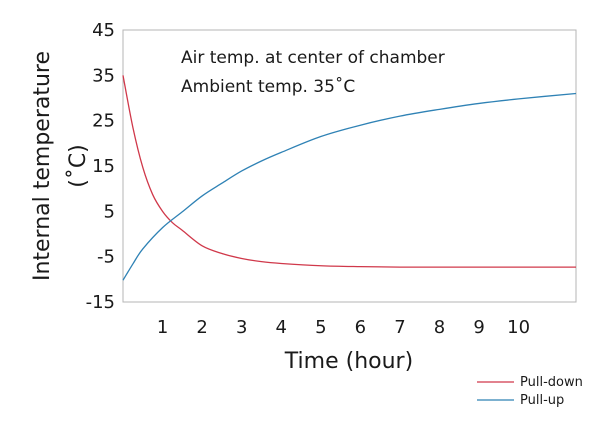 The height and width of the screenshot is (440, 616). What do you see at coordinates (100, 302) in the screenshot?
I see `y-tick-label: -15` at bounding box center [100, 302].